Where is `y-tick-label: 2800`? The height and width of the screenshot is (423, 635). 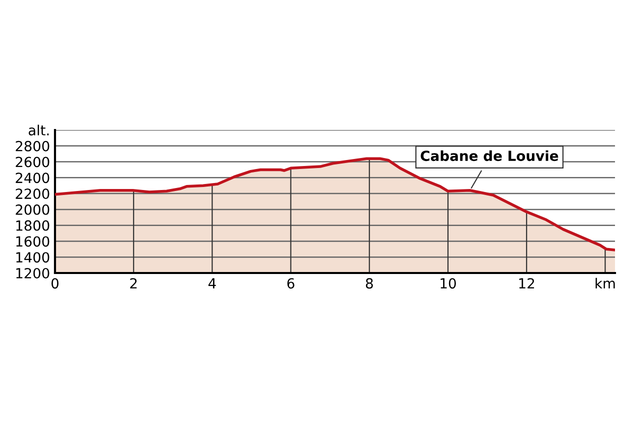 y-tick-label: 2800 is located at coordinates (33, 146).